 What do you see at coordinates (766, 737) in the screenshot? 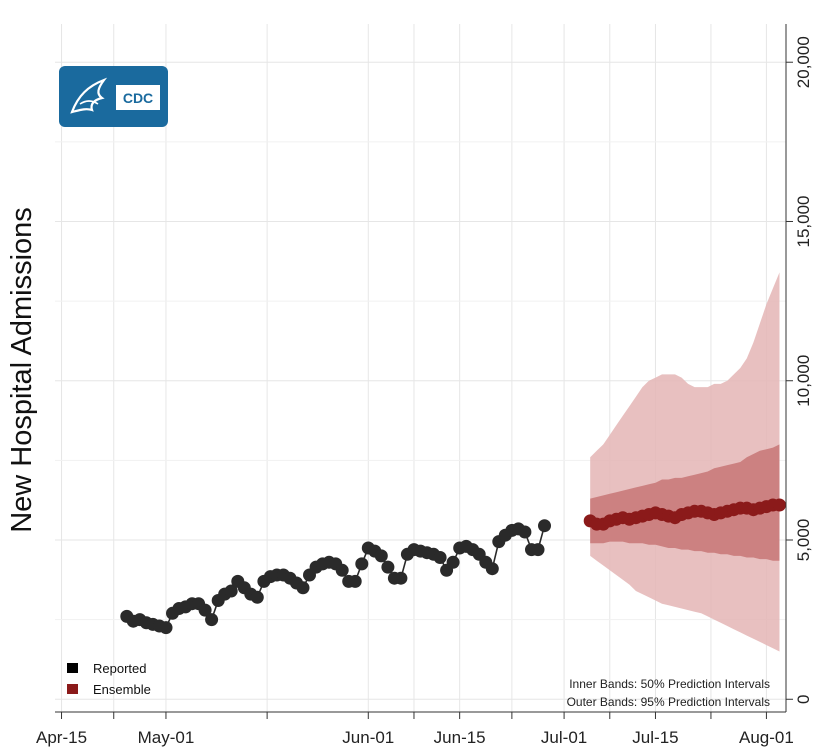
I see `x-tick-label: Aug-01` at bounding box center [766, 737].